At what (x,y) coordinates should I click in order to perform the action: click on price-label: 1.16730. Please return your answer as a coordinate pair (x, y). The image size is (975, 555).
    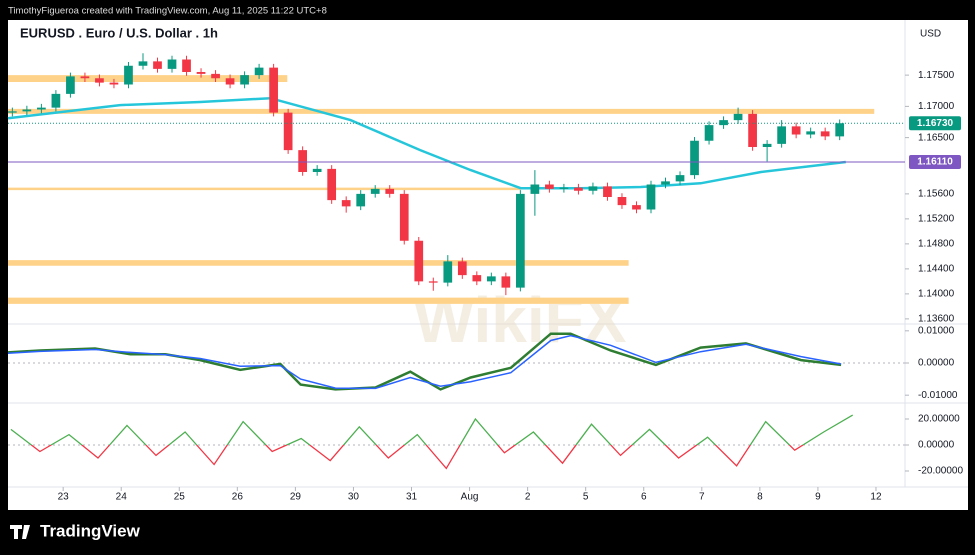
    Looking at the image, I should click on (935, 123).